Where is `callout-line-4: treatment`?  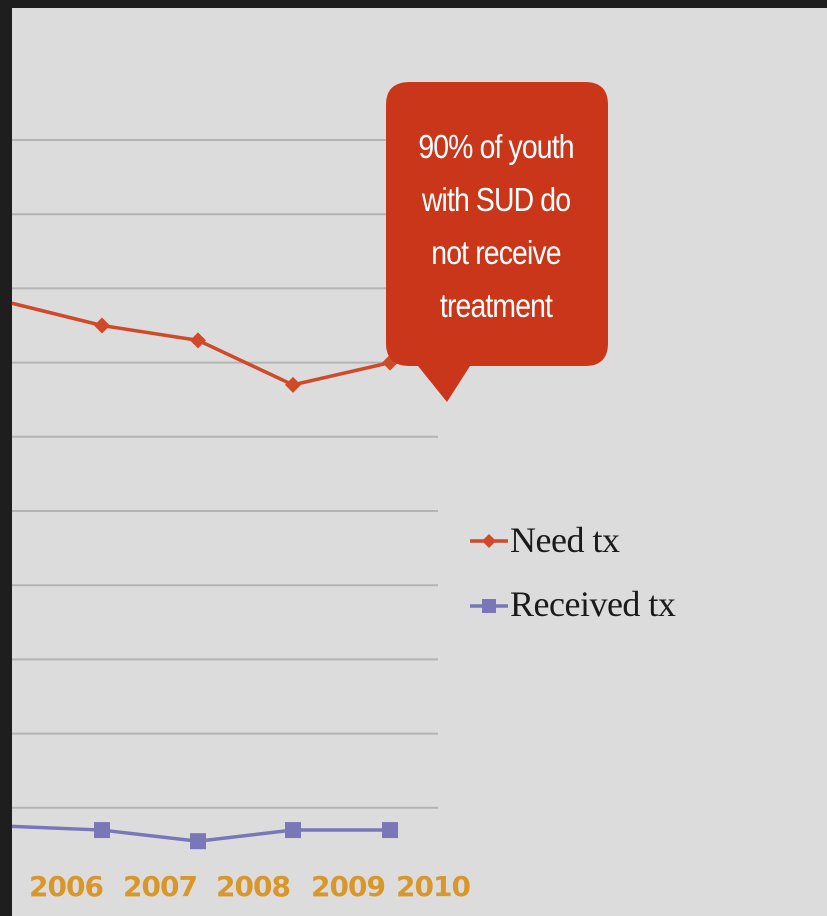 callout-line-4: treatment is located at coordinates (496, 305).